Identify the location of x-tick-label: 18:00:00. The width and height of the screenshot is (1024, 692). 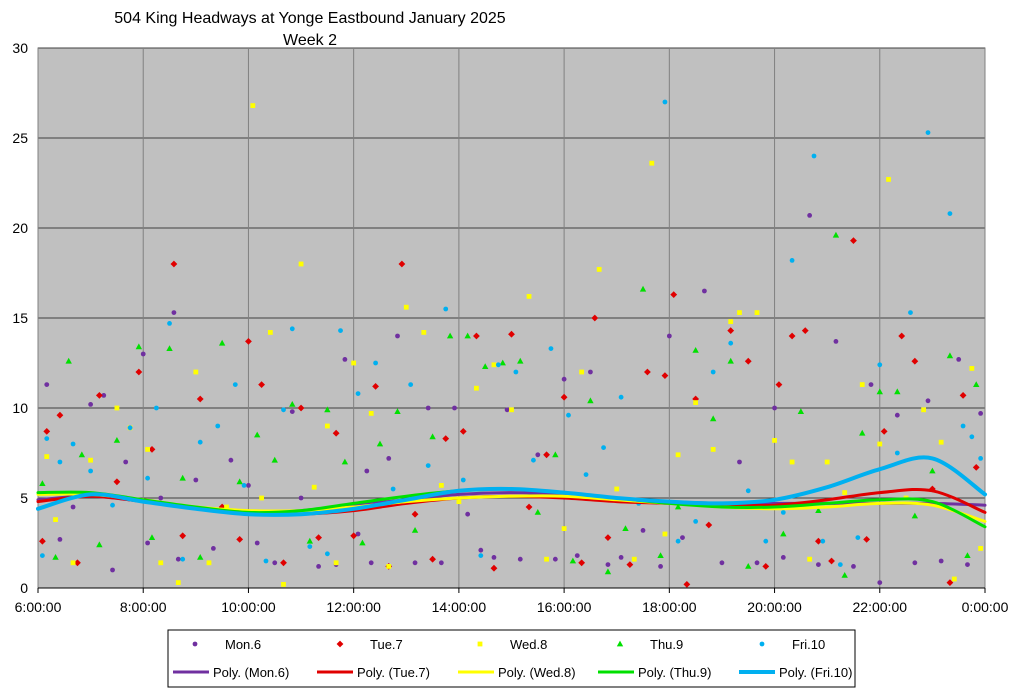
(669, 607).